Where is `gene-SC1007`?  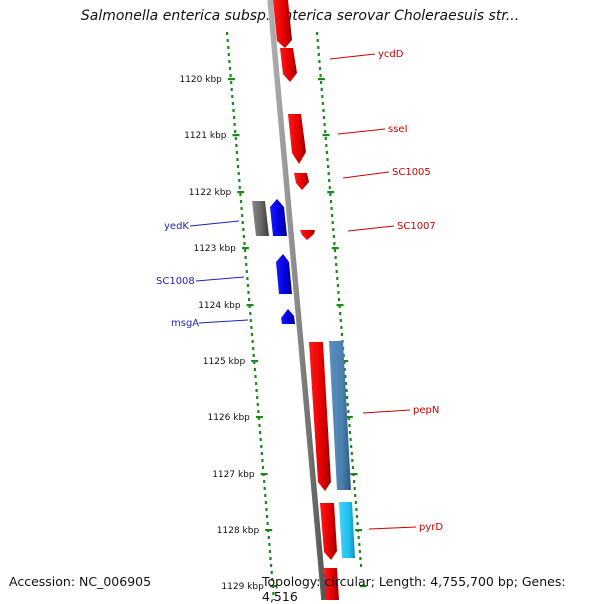 gene-SC1007 is located at coordinates (307, 235).